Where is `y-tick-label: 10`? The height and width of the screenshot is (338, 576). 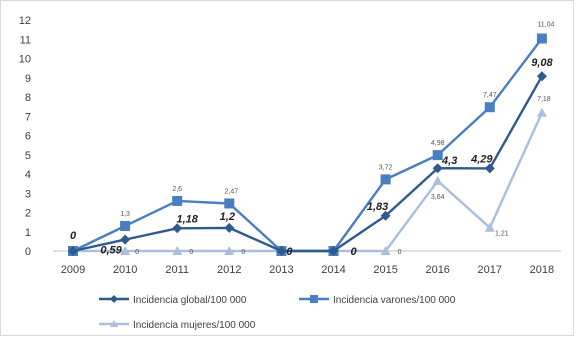
y-tick-label: 10 is located at coordinates (25, 60).